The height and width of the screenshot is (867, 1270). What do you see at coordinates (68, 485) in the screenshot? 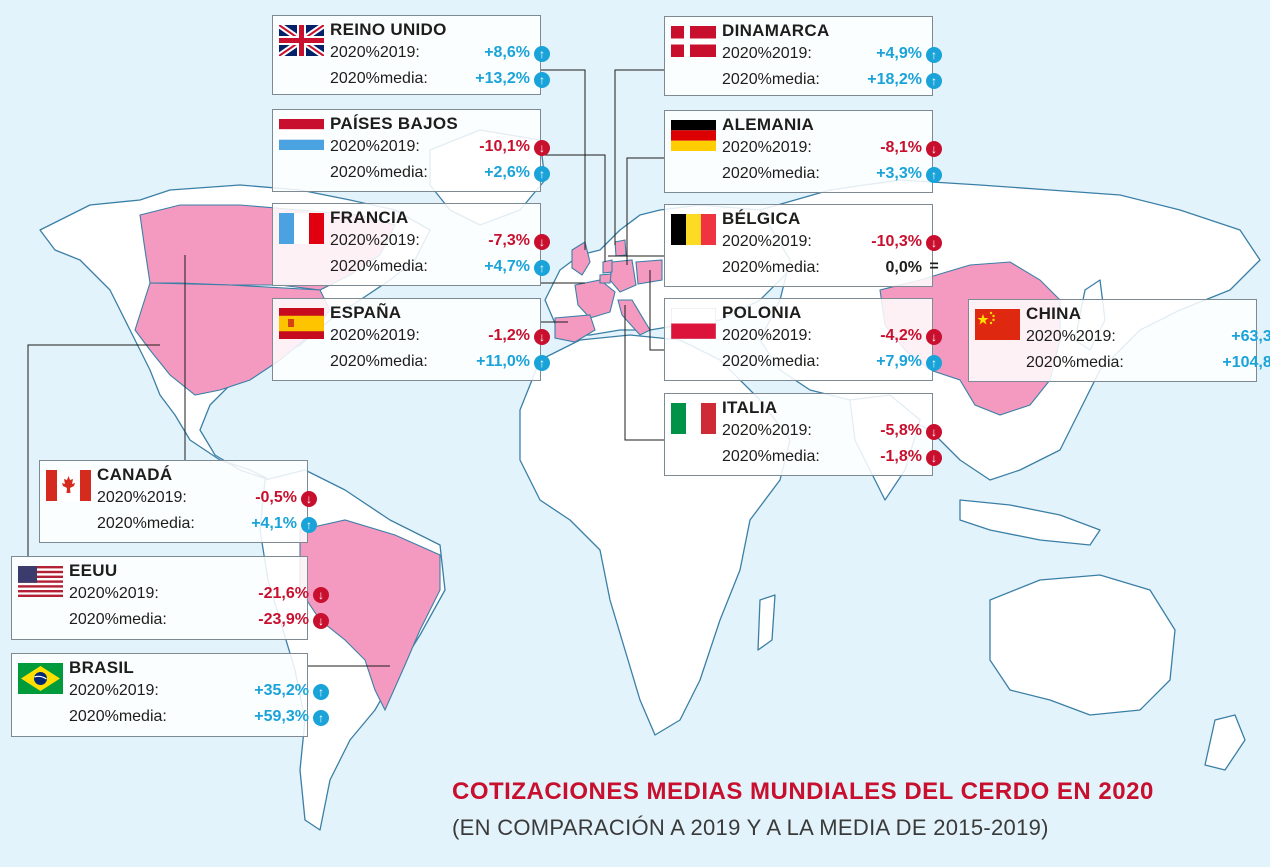
I see `canada-flag-icon` at bounding box center [68, 485].